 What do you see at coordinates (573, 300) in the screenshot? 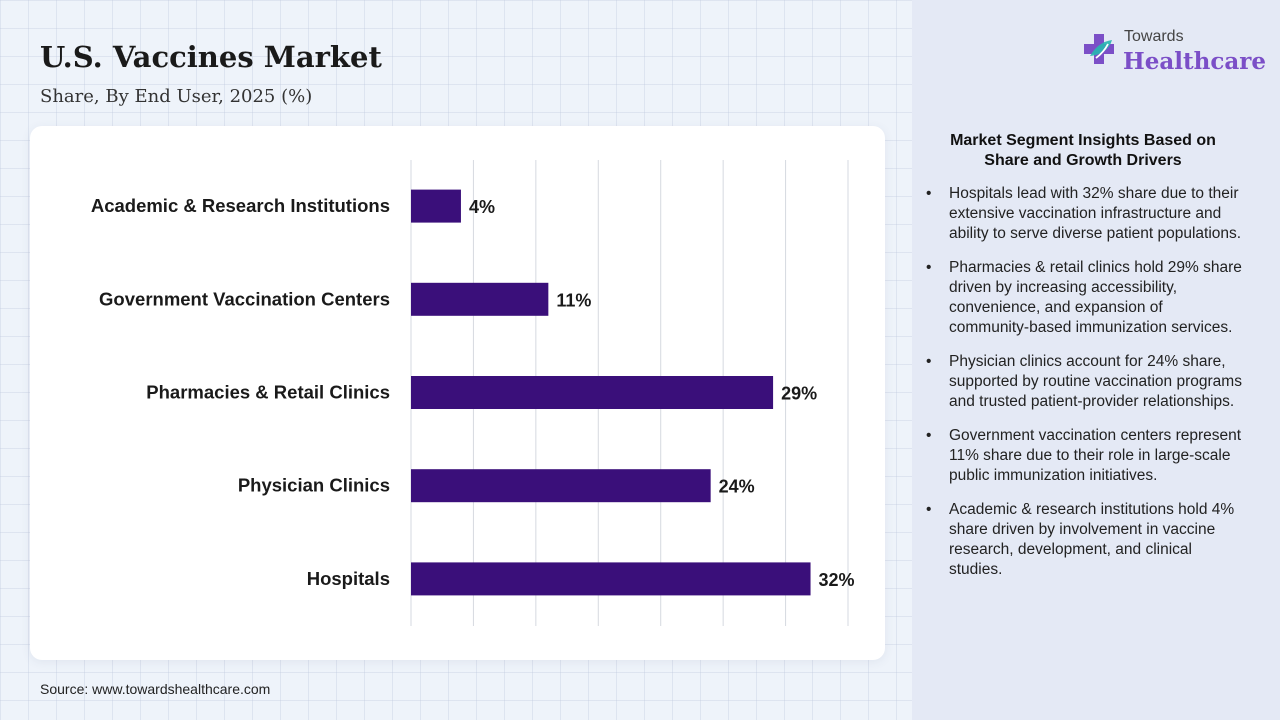
I see `data-label: 11%` at bounding box center [573, 300].